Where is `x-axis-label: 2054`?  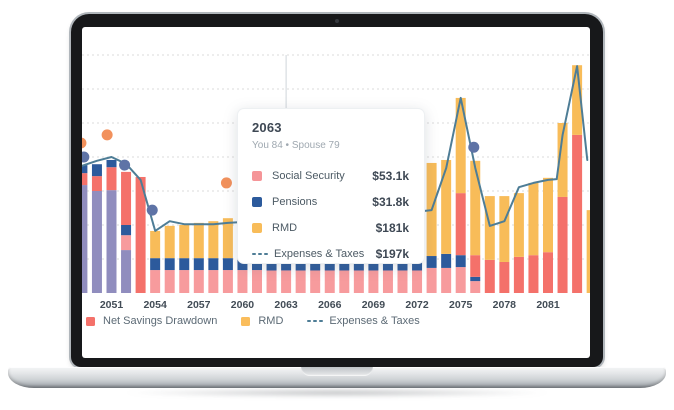 x-axis-label: 2054 is located at coordinates (155, 305).